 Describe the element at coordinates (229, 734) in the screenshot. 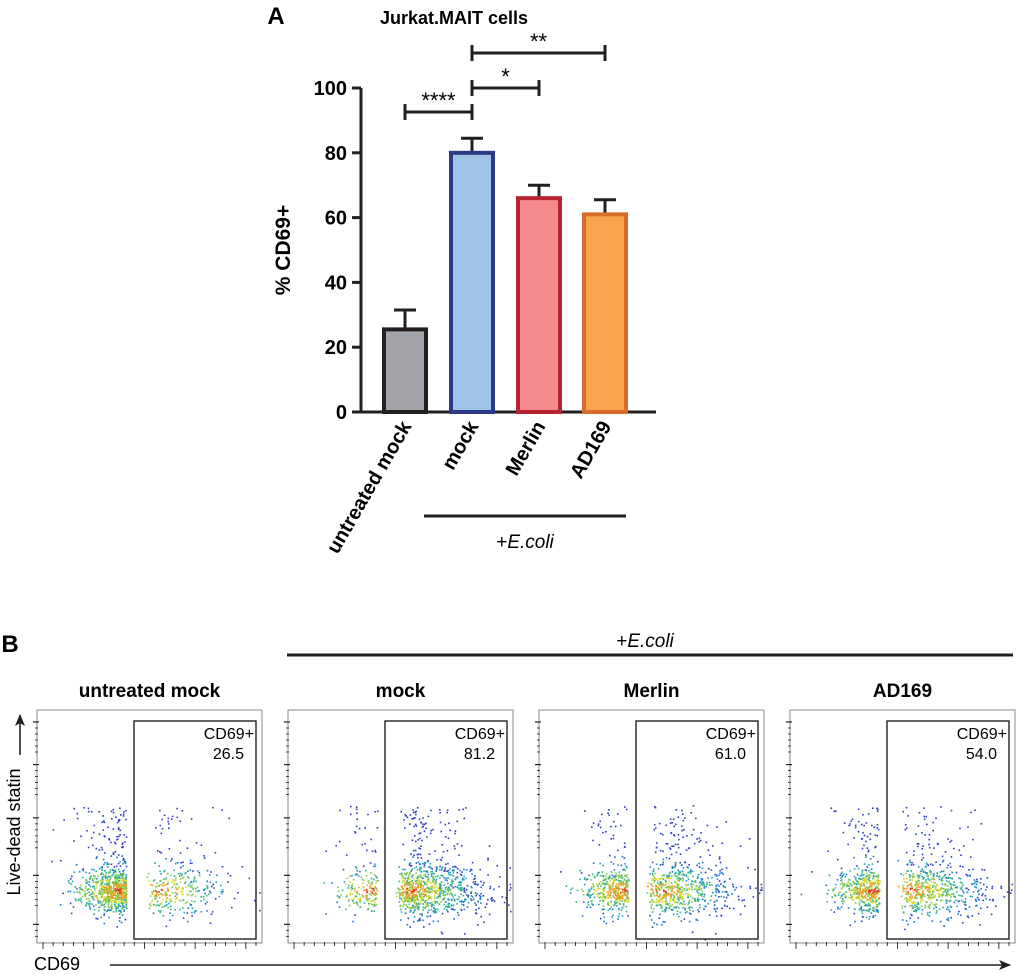

I see `flow-gate-label-0: CD69+` at that location.